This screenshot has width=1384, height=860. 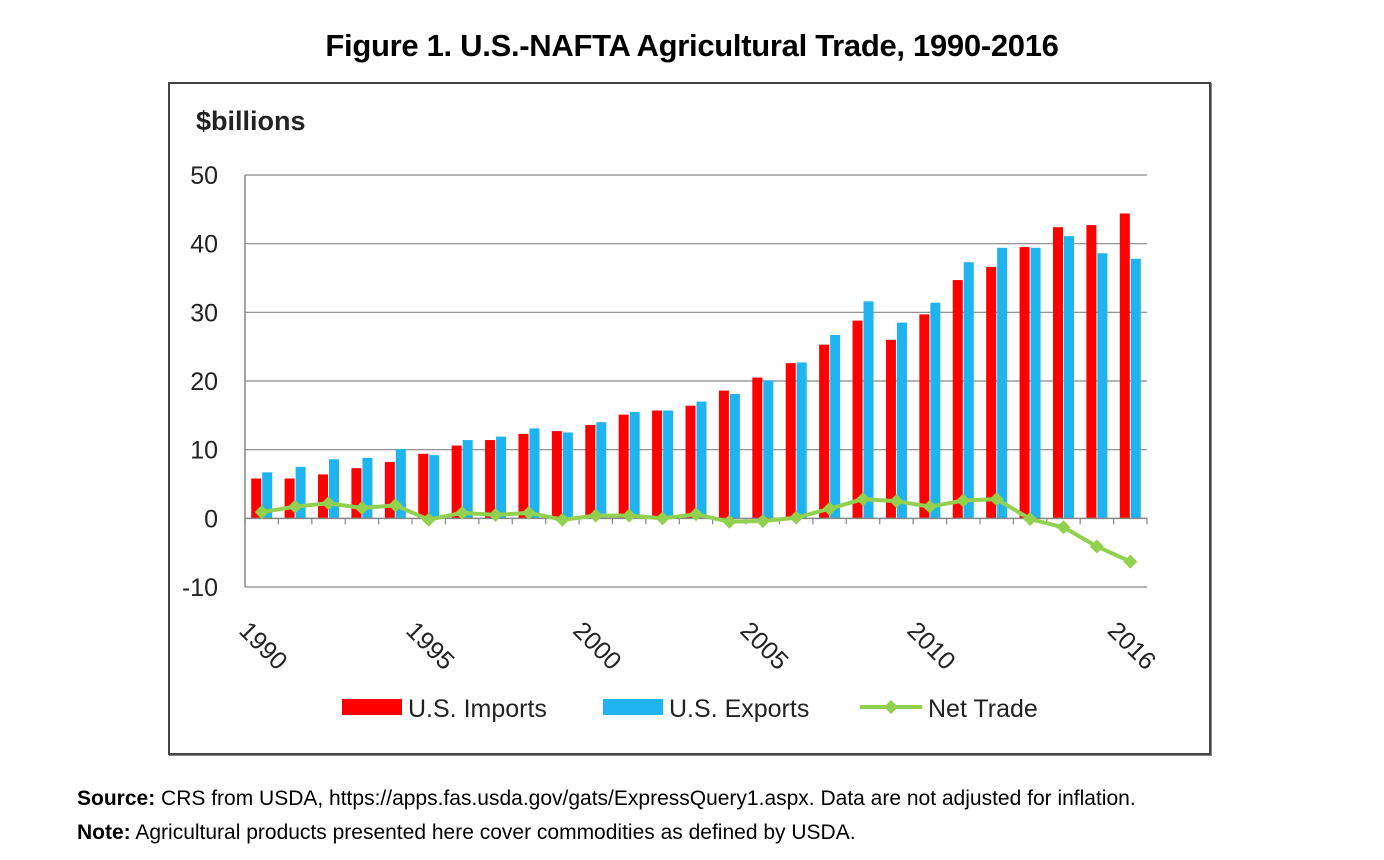 What do you see at coordinates (1135, 388) in the screenshot?
I see `bar-exports-2016` at bounding box center [1135, 388].